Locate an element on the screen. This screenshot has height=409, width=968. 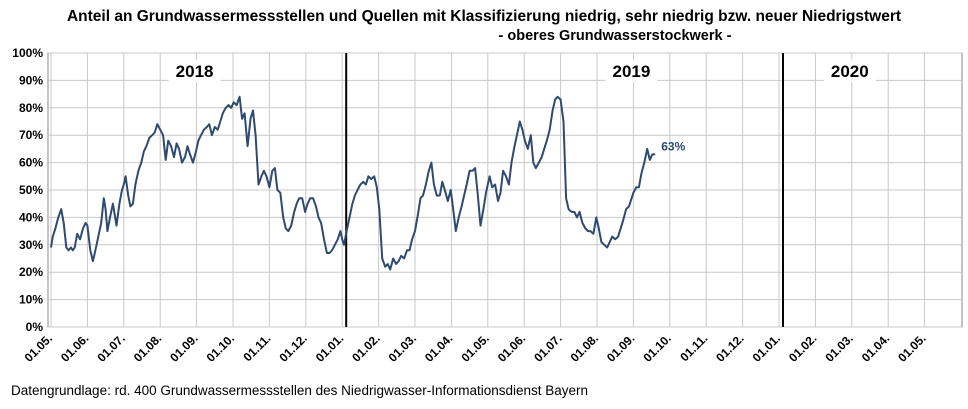
y-tick-label: 40% is located at coordinates (31, 217).